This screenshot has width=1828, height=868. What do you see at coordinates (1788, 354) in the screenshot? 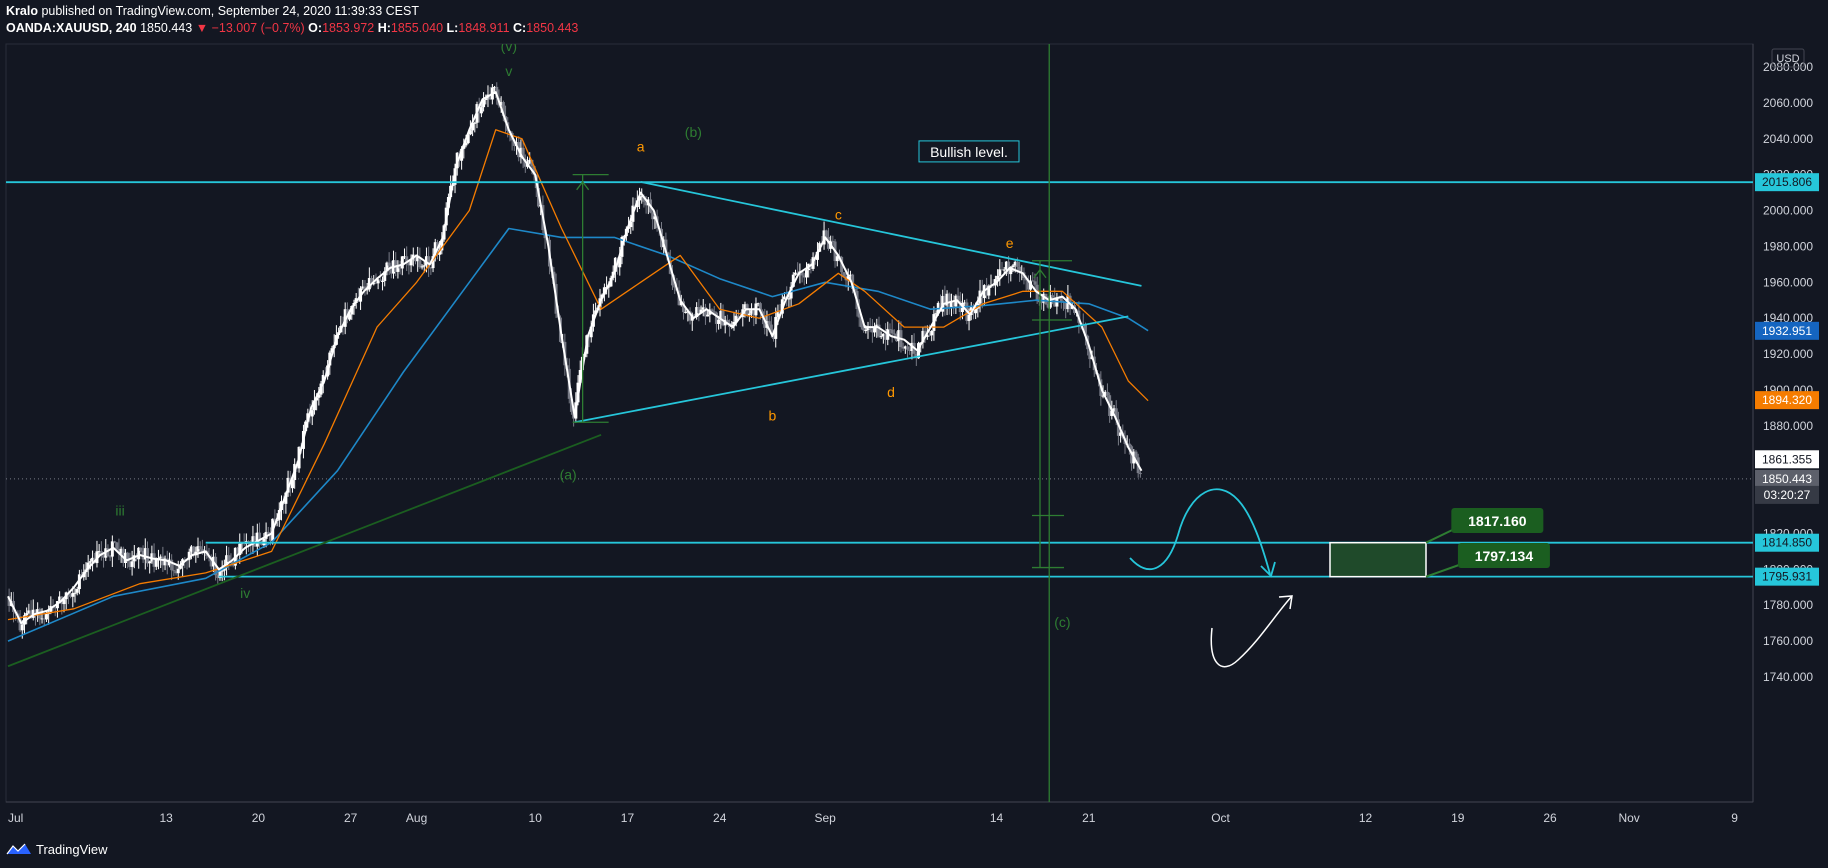
I see `price-tick-label: 1920.000` at bounding box center [1788, 354].